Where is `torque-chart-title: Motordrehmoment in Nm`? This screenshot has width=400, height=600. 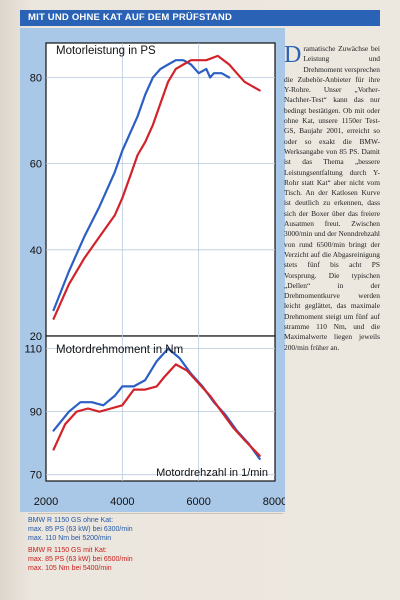 torque-chart-title: Motordrehmoment in Nm is located at coordinates (119, 350).